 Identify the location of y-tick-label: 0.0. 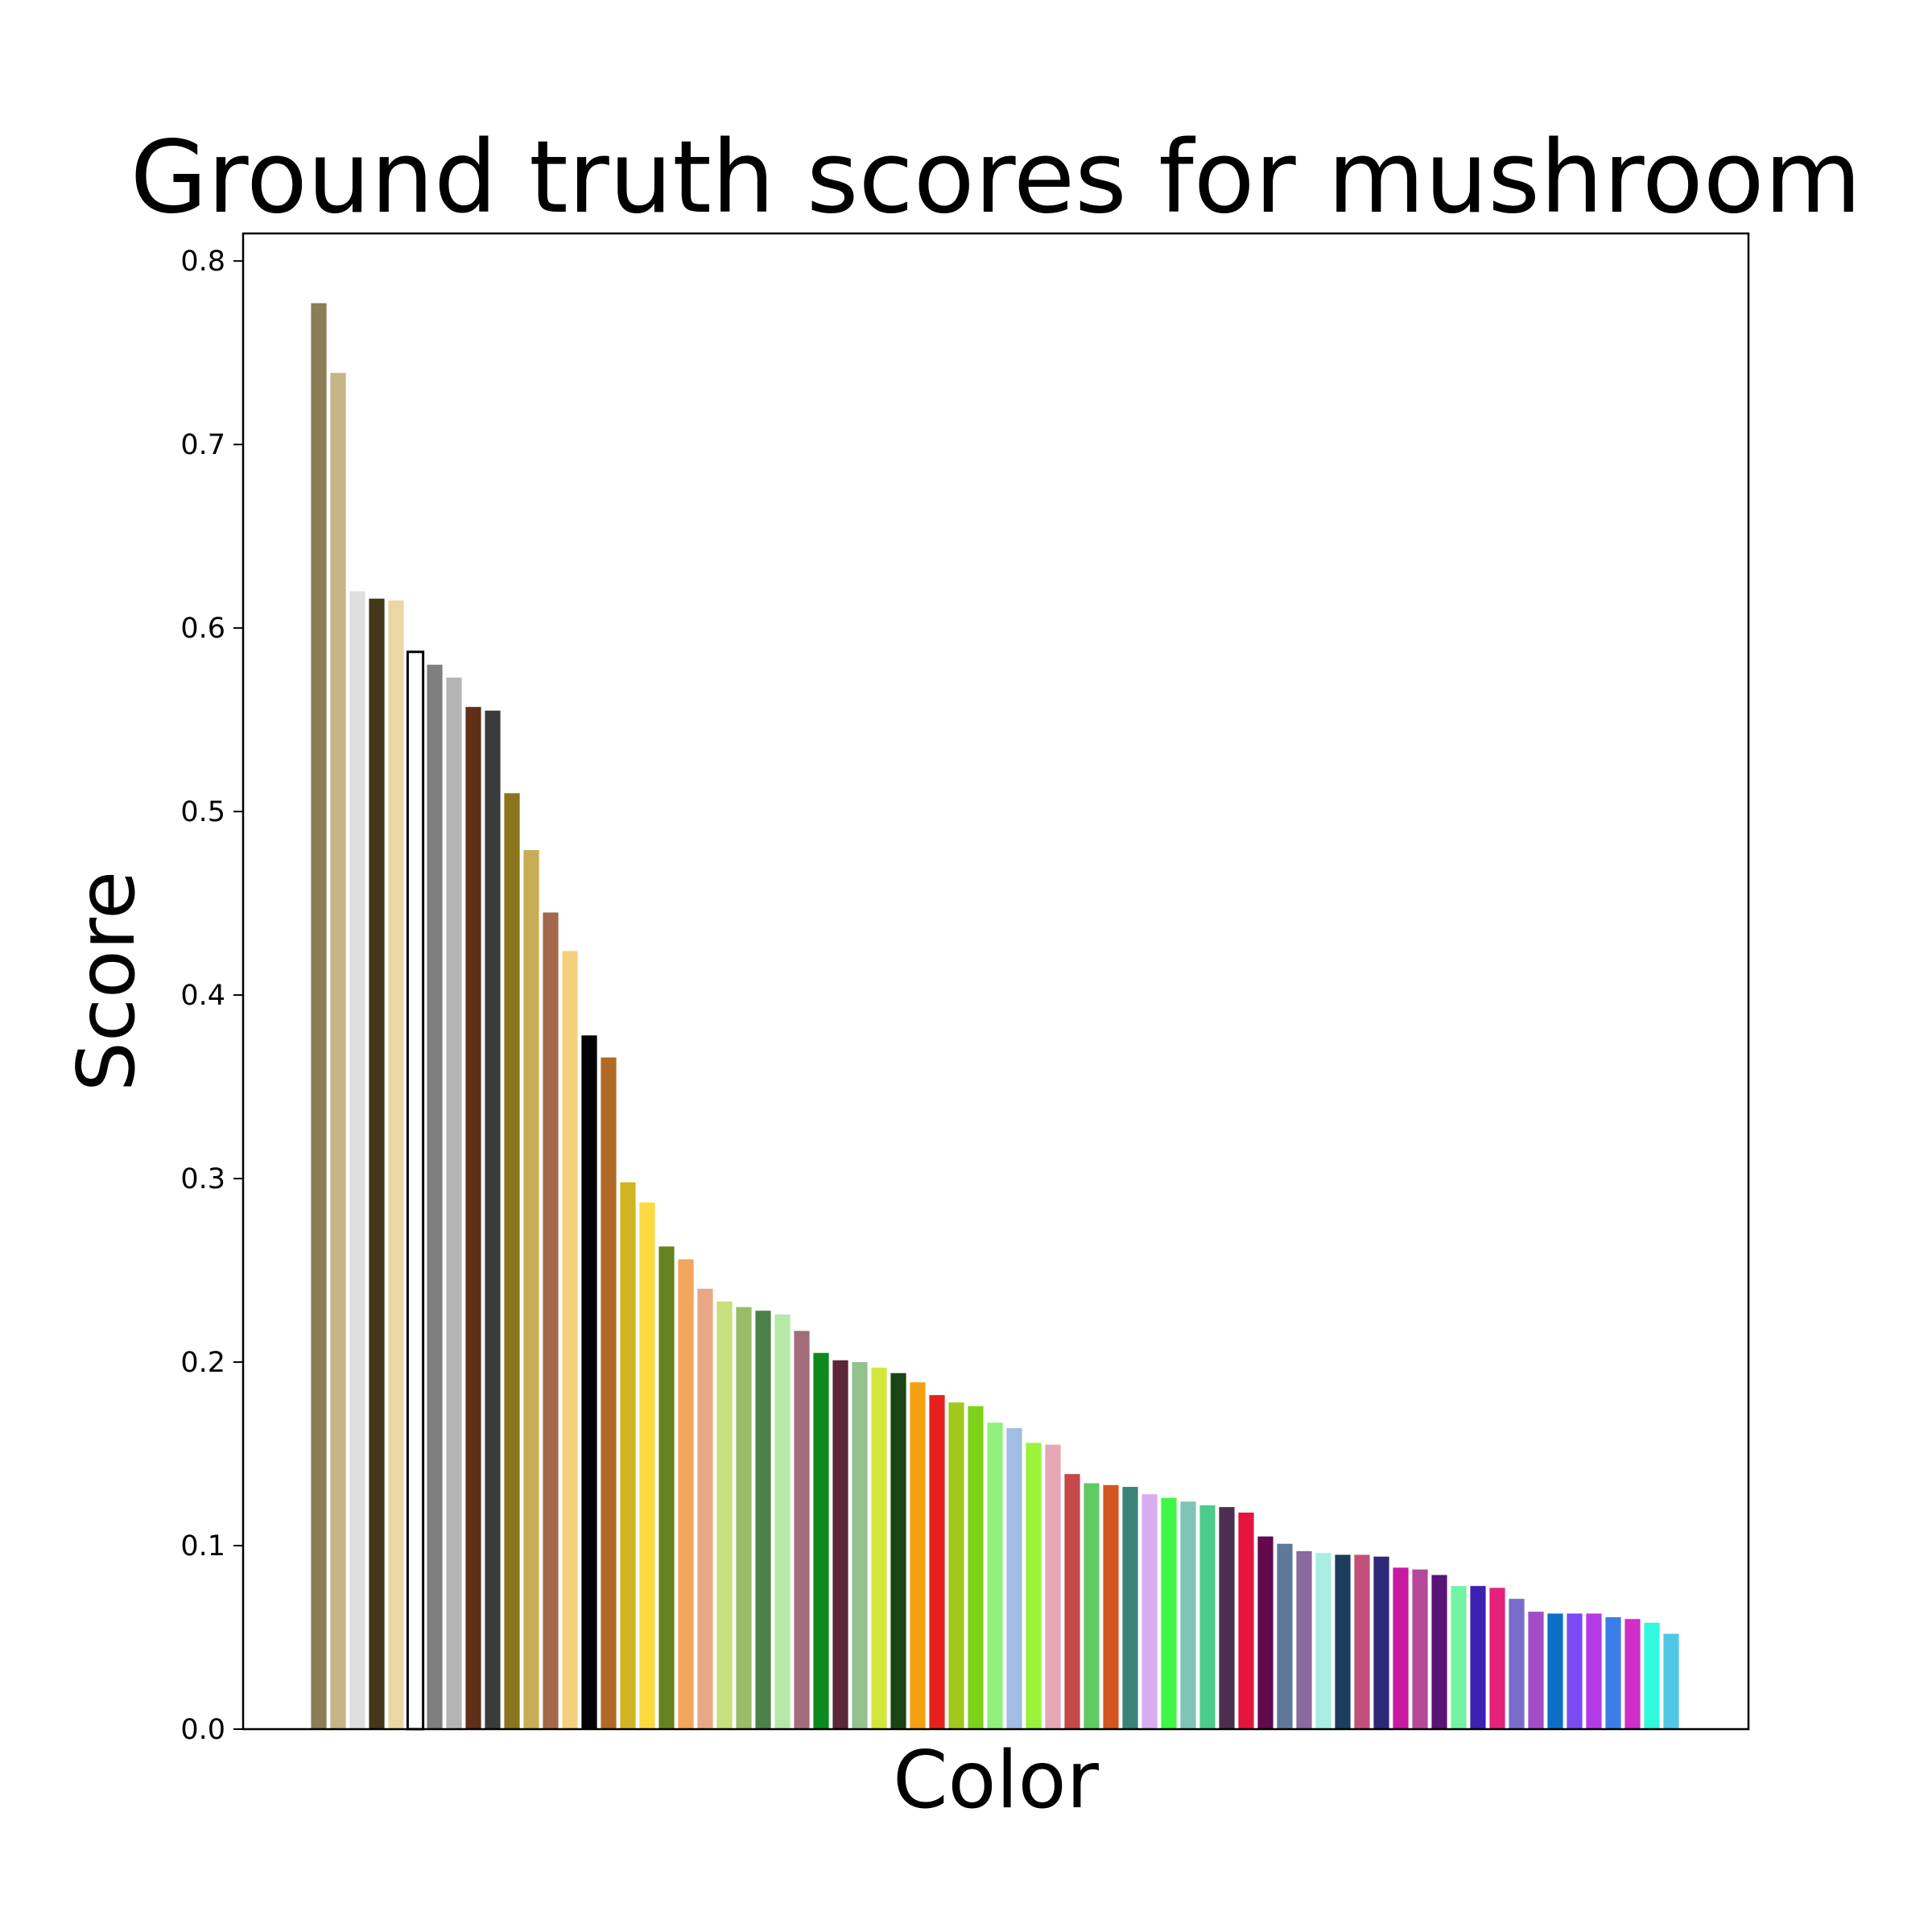
(202, 1730).